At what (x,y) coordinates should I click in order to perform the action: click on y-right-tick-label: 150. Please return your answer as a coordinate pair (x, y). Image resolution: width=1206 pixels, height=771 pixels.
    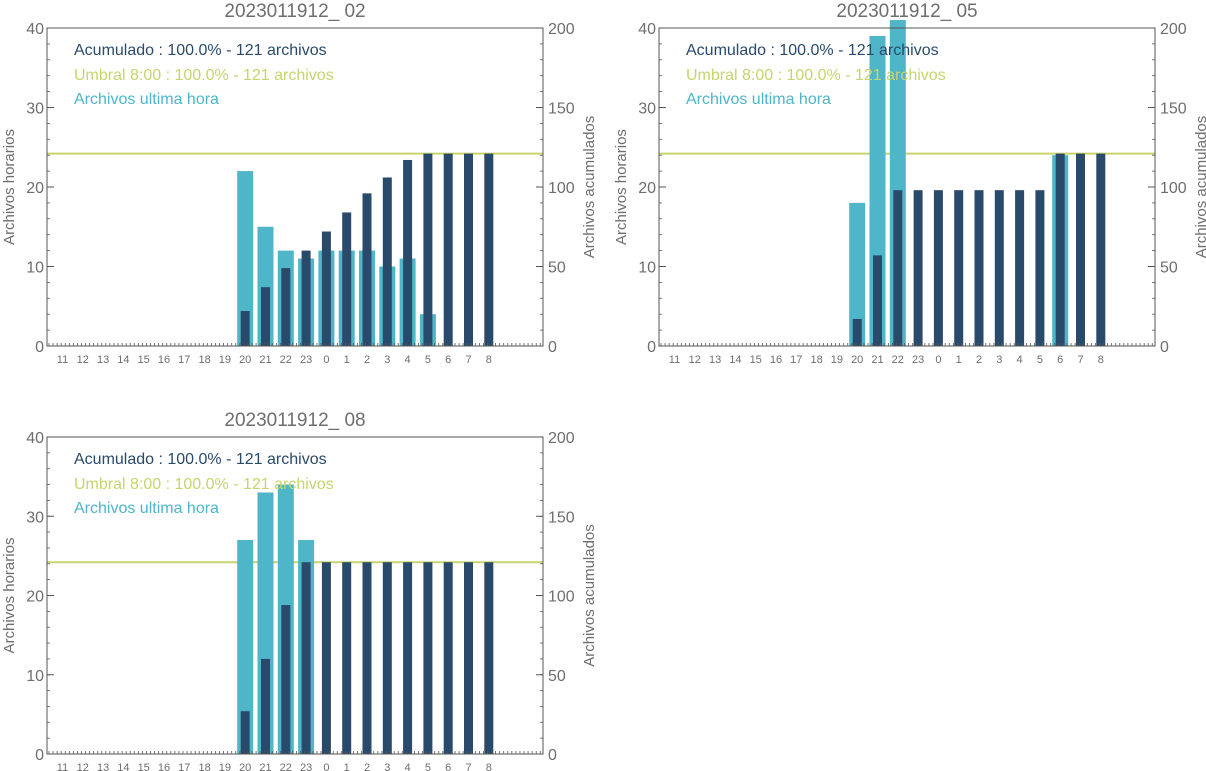
    Looking at the image, I should click on (561, 517).